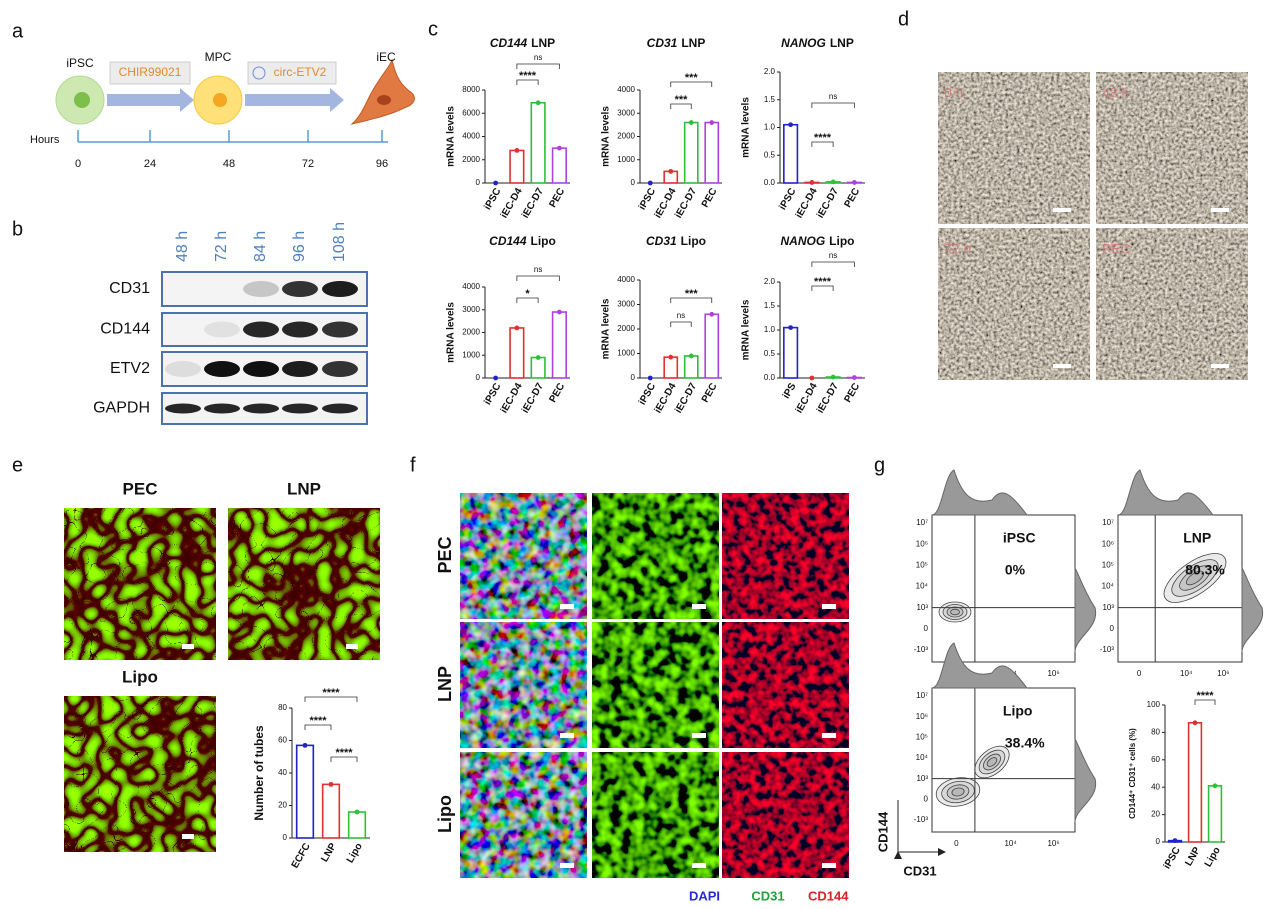 This screenshot has width=1269, height=909. I want to click on stage-label: MPC, so click(218, 57).